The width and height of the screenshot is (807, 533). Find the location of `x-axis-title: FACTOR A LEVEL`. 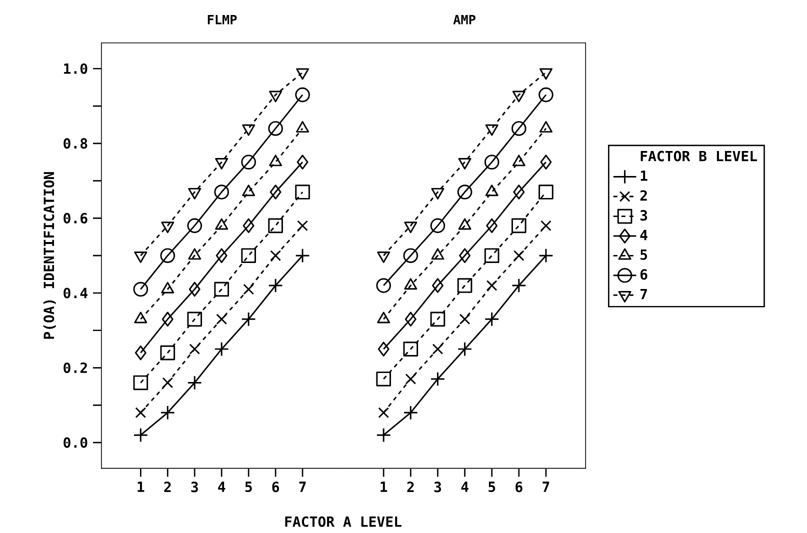

x-axis-title: FACTOR A LEVEL is located at coordinates (343, 521).